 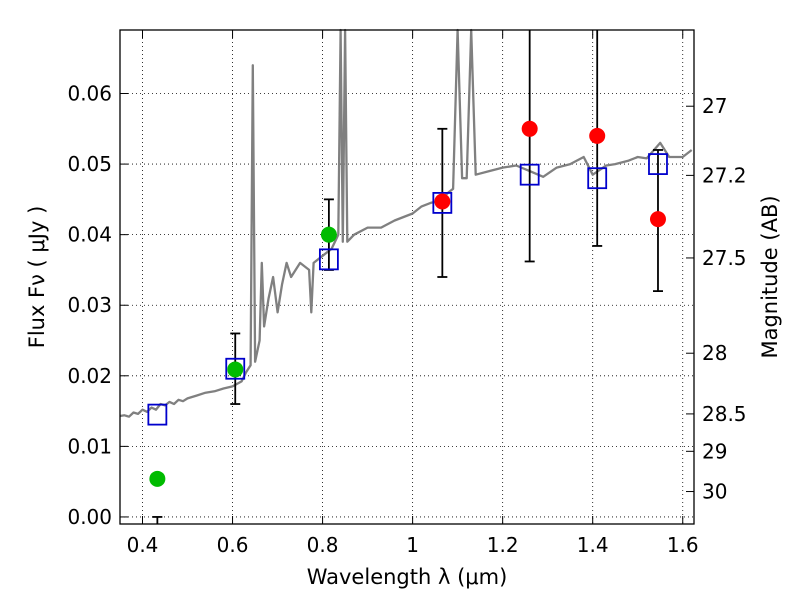 What do you see at coordinates (724, 414) in the screenshot?
I see `y2-tick-label: 28.5` at bounding box center [724, 414].